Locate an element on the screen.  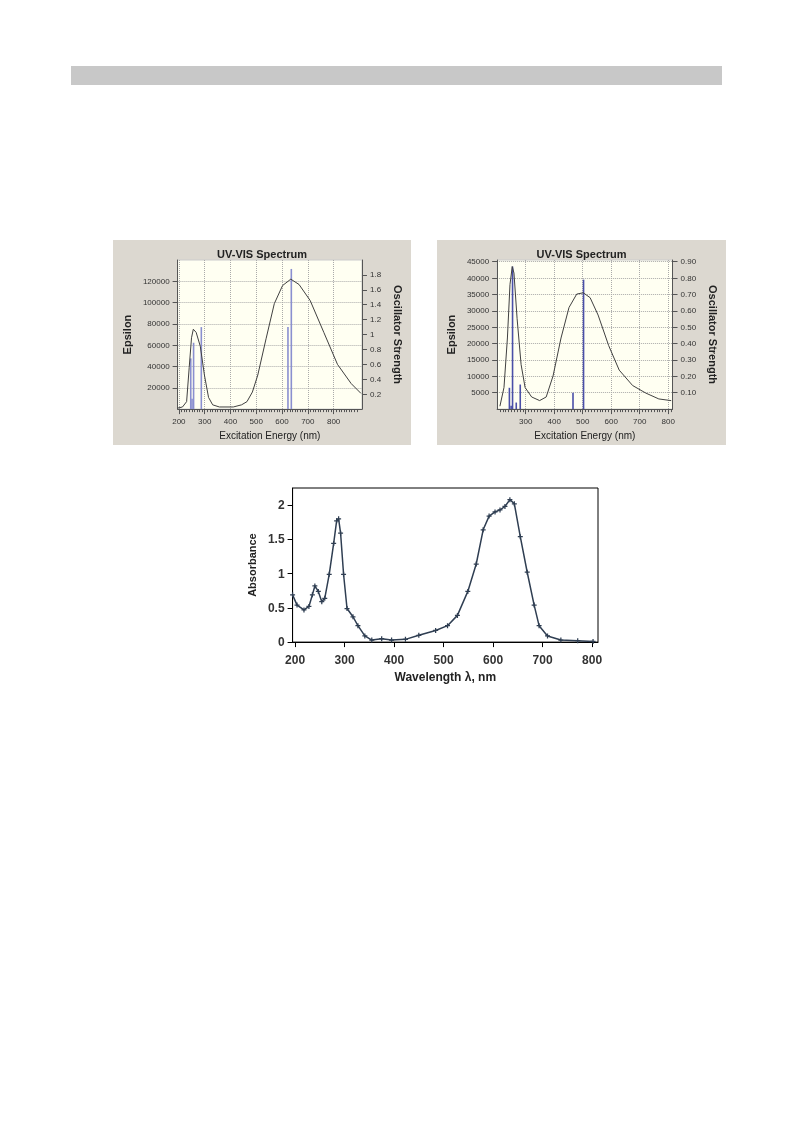
y2-tick-label: 1.6 is located at coordinates (375, 290).